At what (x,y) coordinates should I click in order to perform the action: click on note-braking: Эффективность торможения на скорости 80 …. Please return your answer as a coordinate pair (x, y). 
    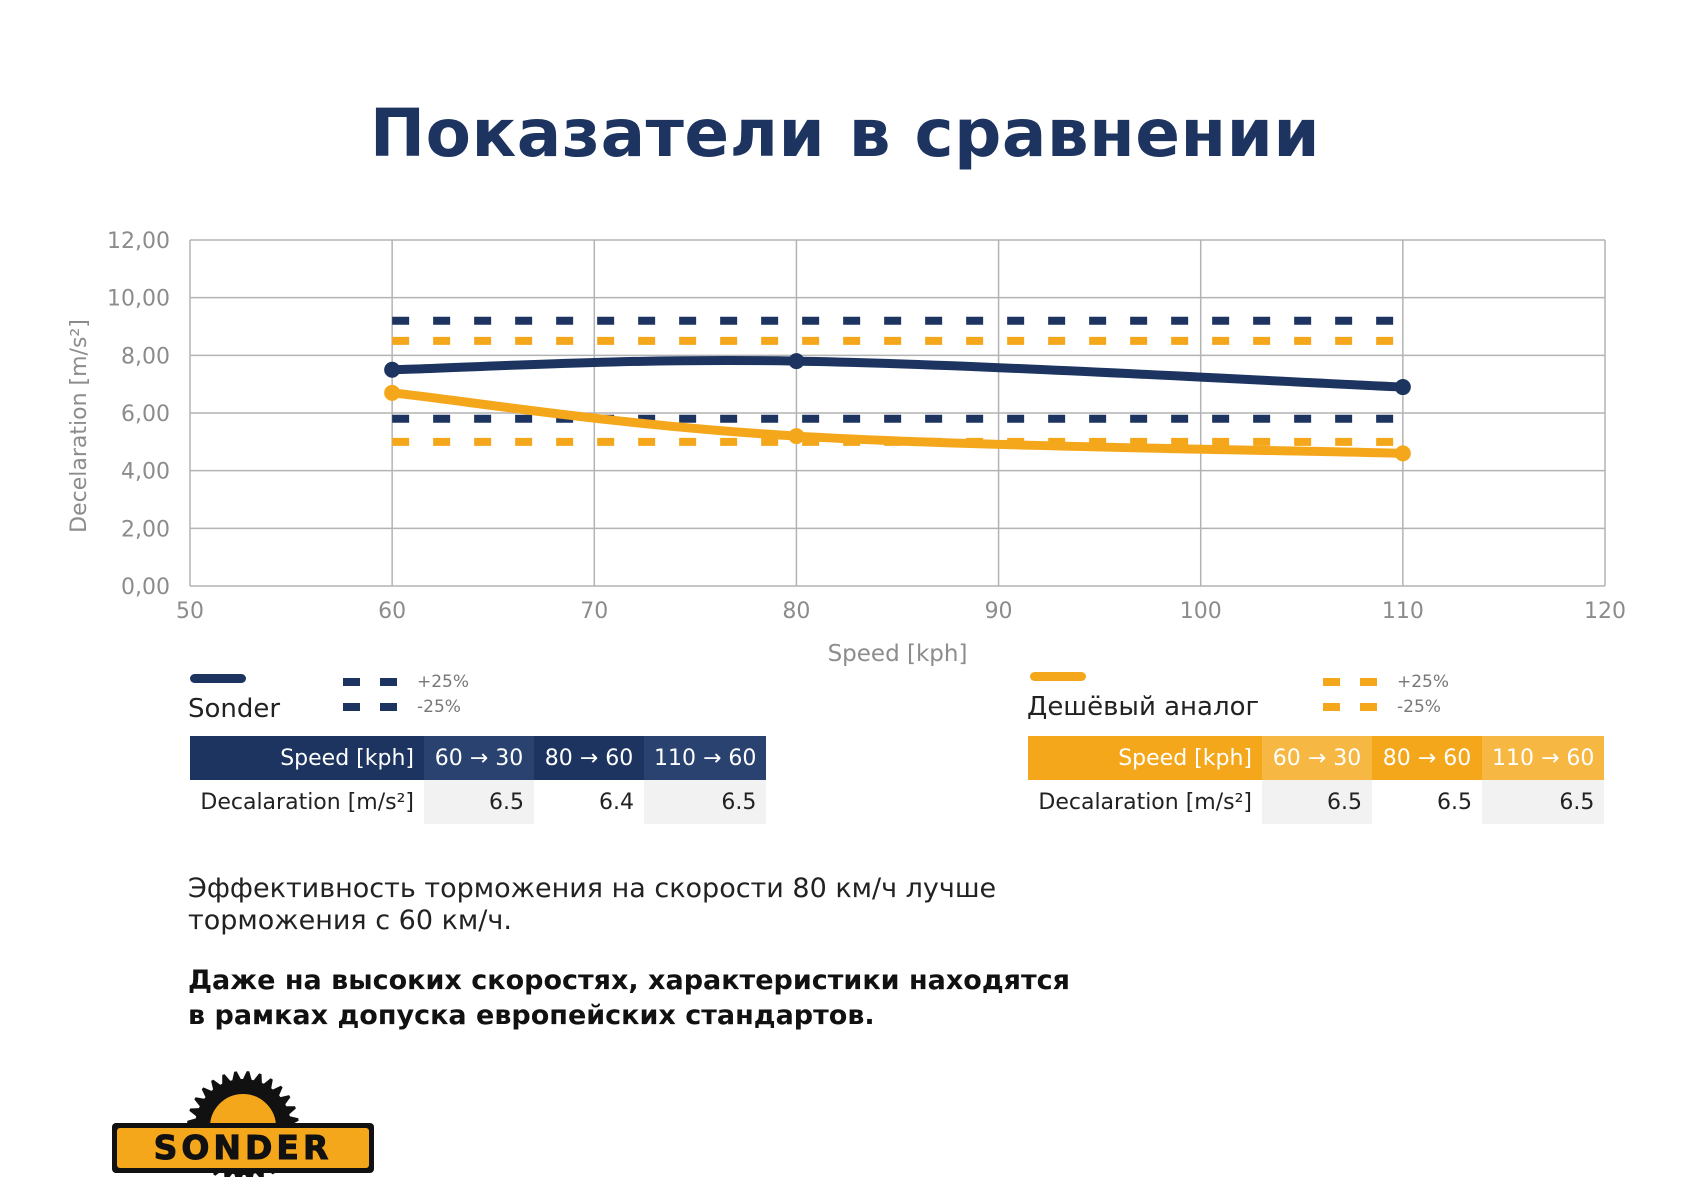
    Looking at the image, I should click on (592, 904).